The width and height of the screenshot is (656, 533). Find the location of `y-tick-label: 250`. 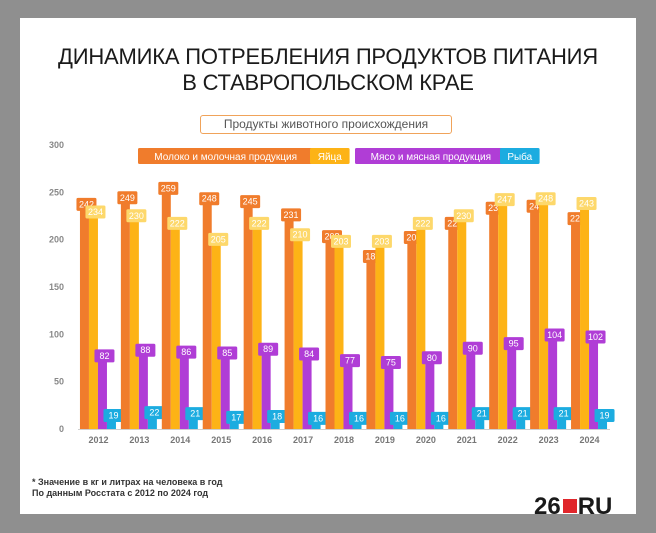

y-tick-label: 250 is located at coordinates (56, 192).